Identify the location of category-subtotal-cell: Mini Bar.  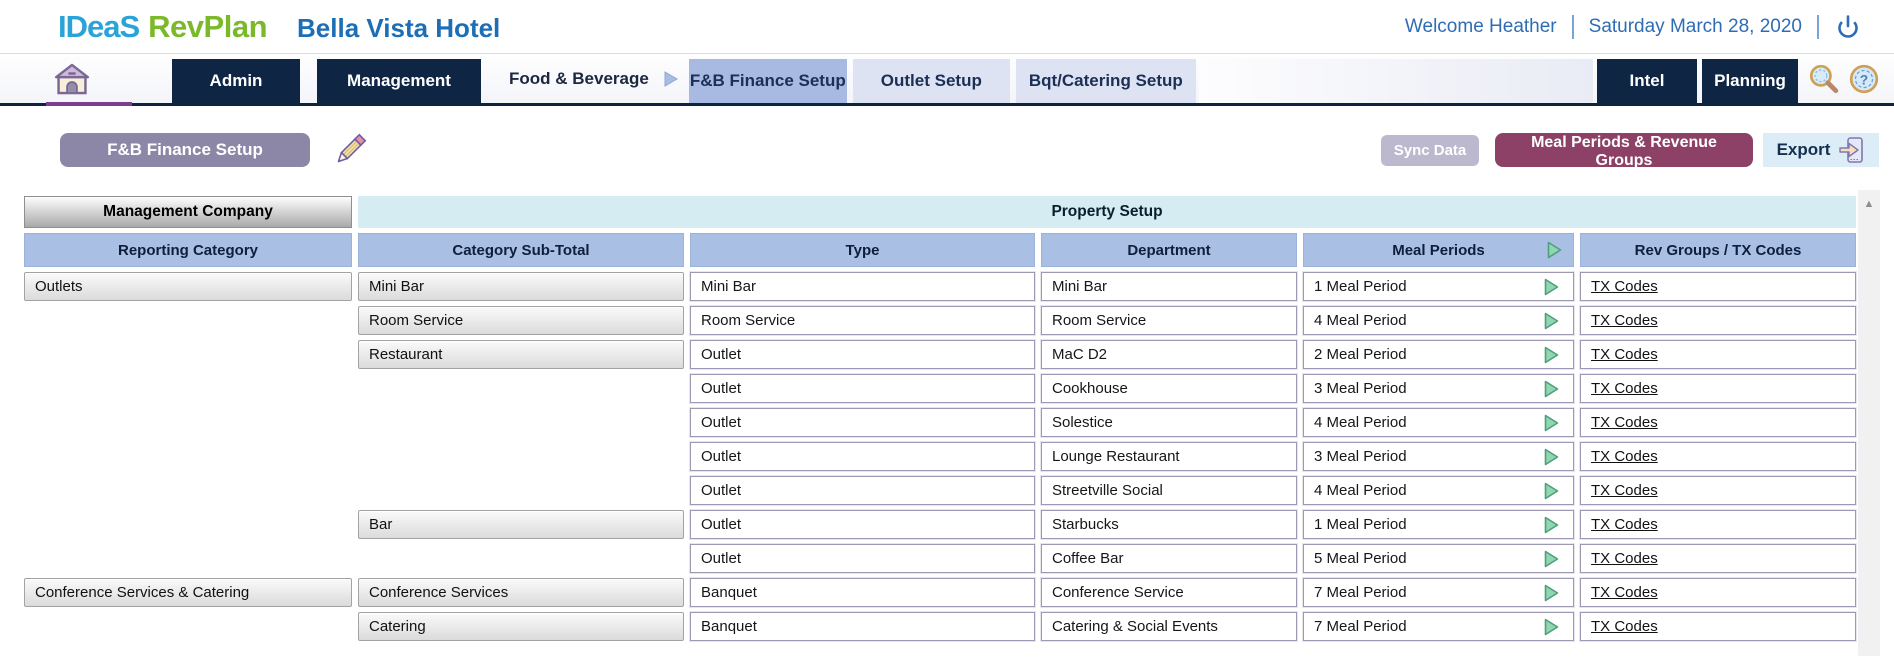
(521, 286).